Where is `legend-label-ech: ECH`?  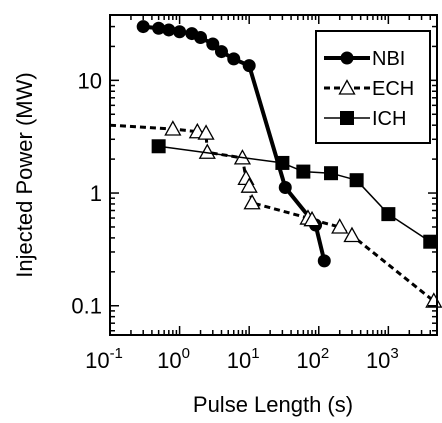
legend-label-ech: ECH is located at coordinates (393, 89).